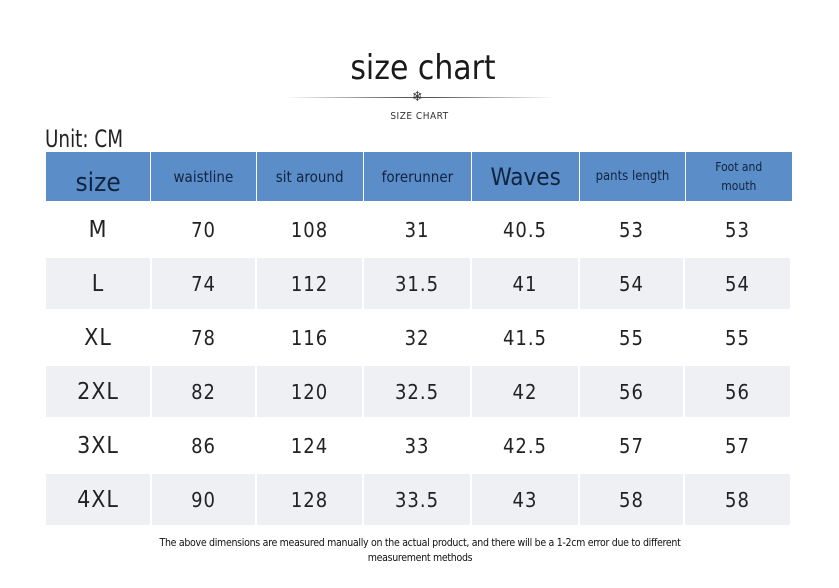 The width and height of the screenshot is (839, 588). I want to click on table-cell: 116, so click(311, 337).